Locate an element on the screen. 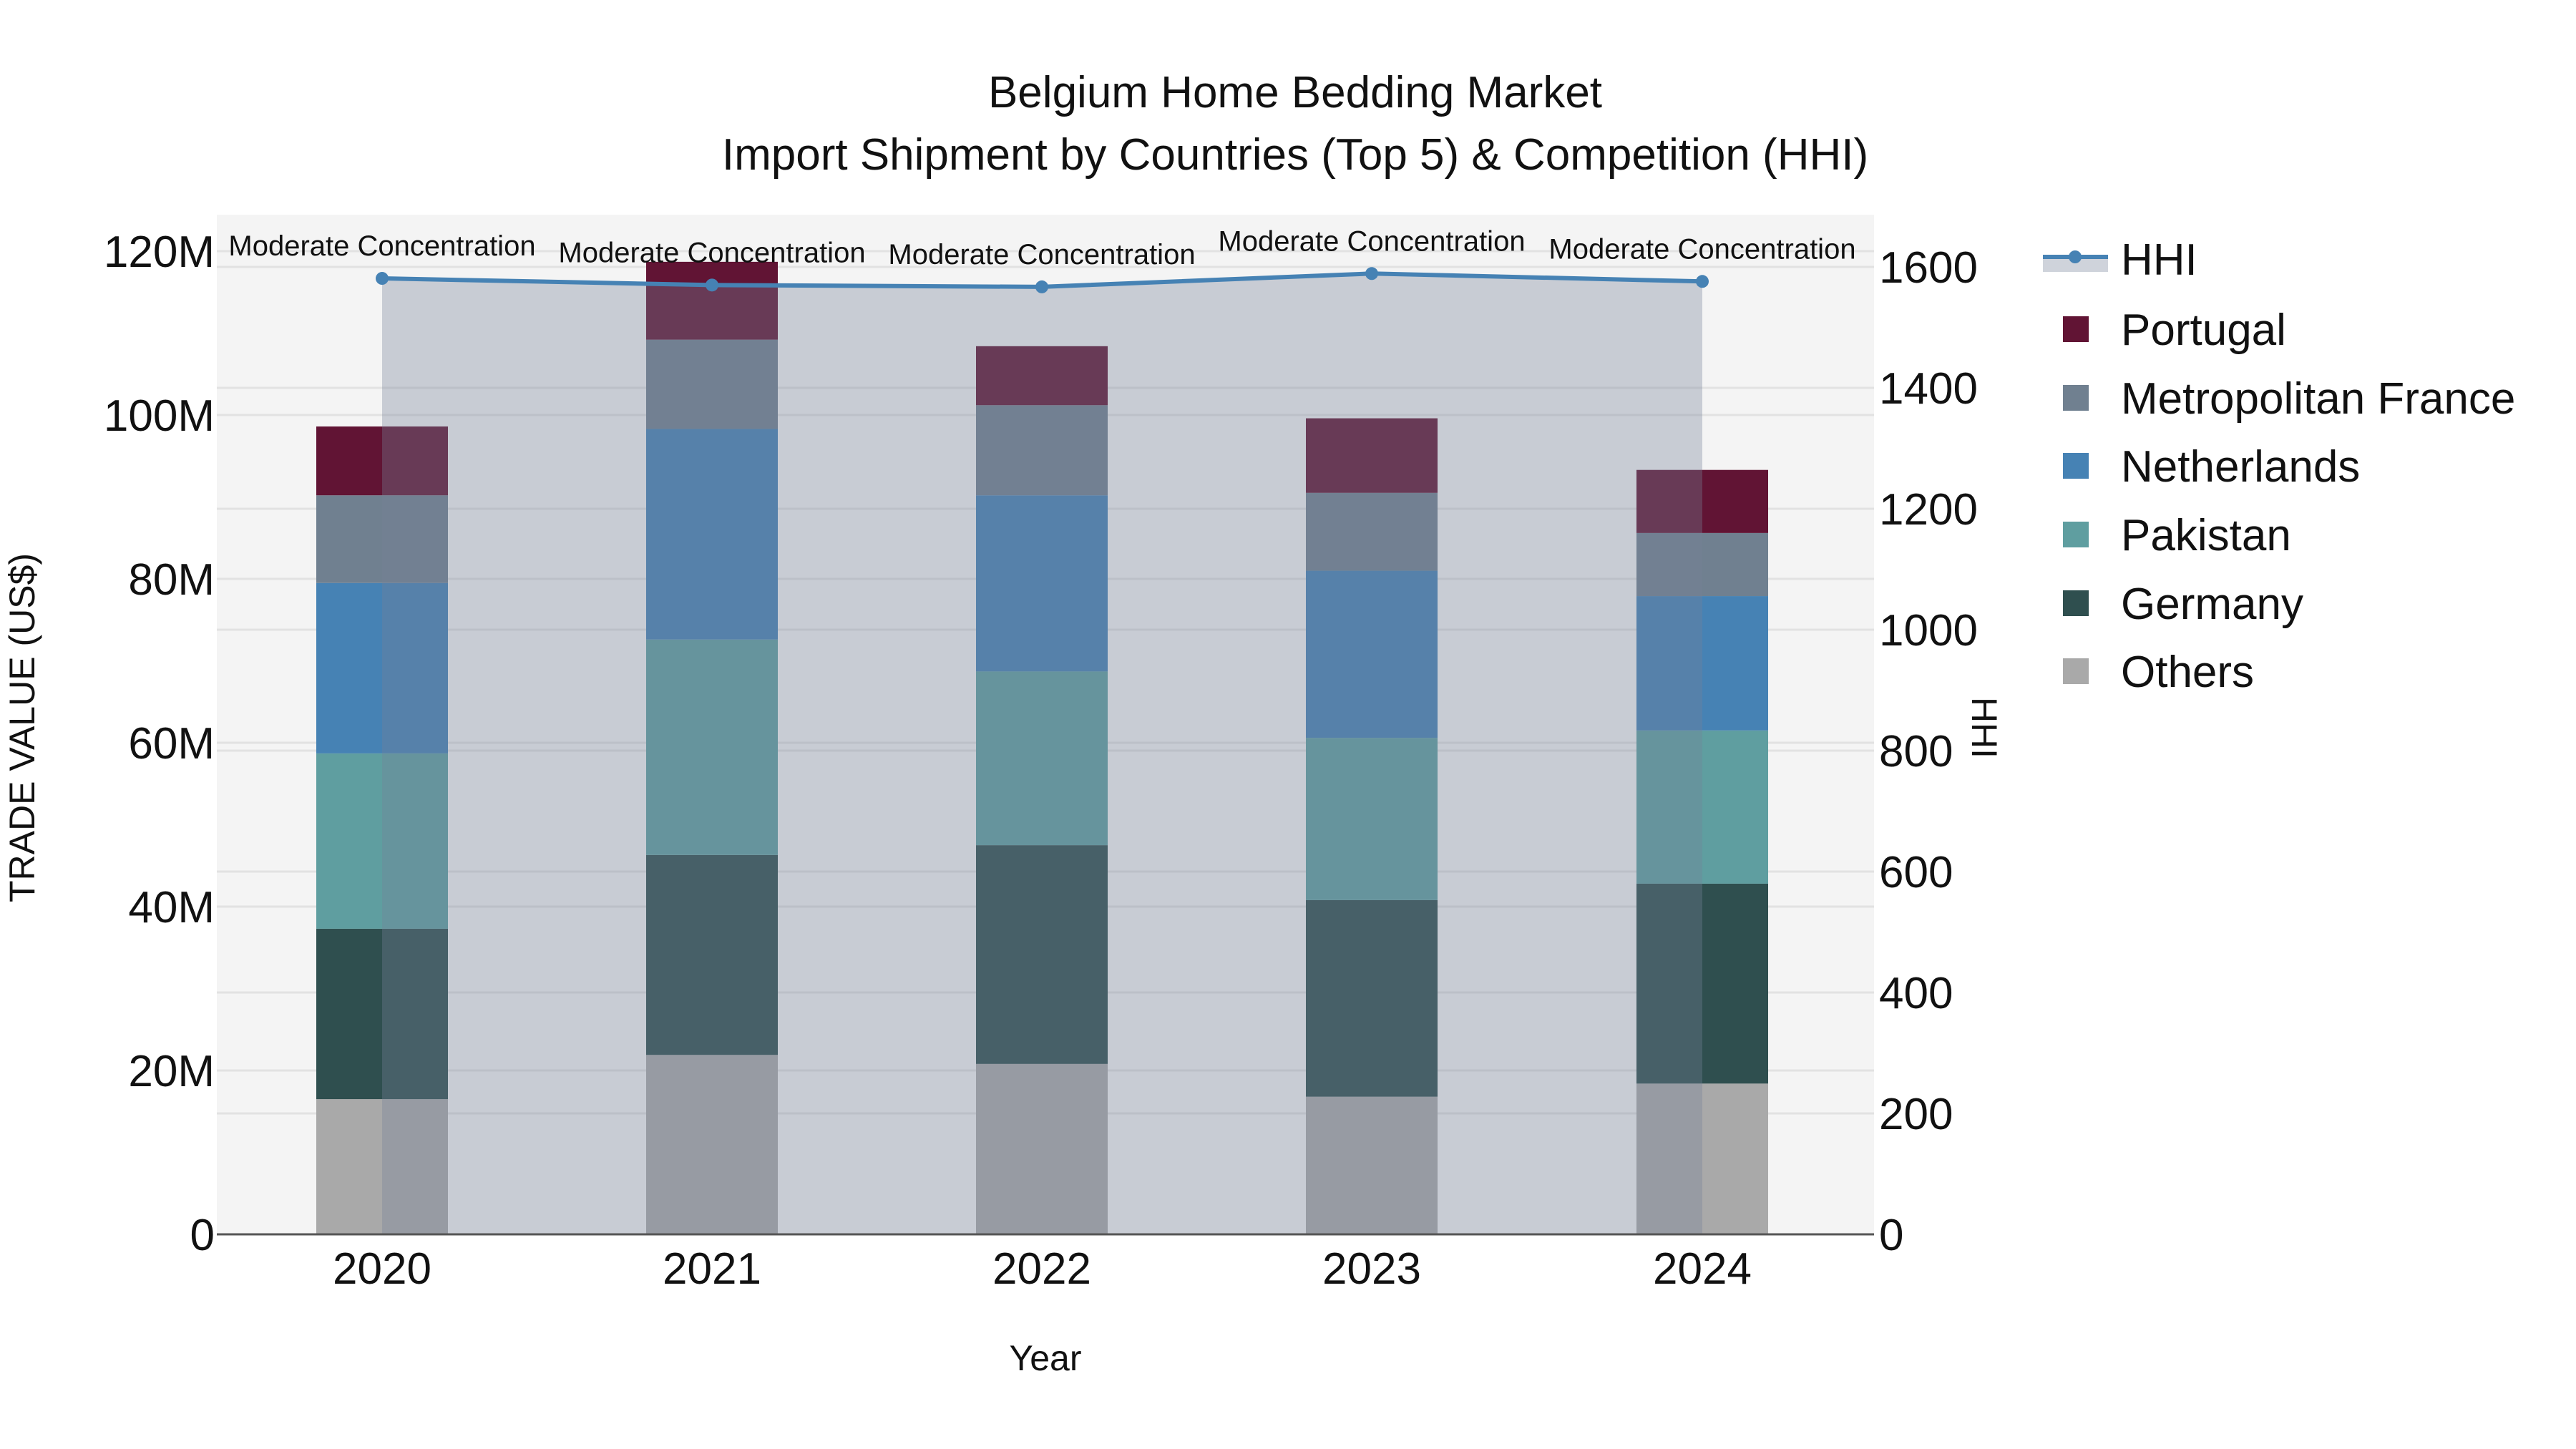 The image size is (2576, 1449). legend-label: Germany is located at coordinates (2212, 604).